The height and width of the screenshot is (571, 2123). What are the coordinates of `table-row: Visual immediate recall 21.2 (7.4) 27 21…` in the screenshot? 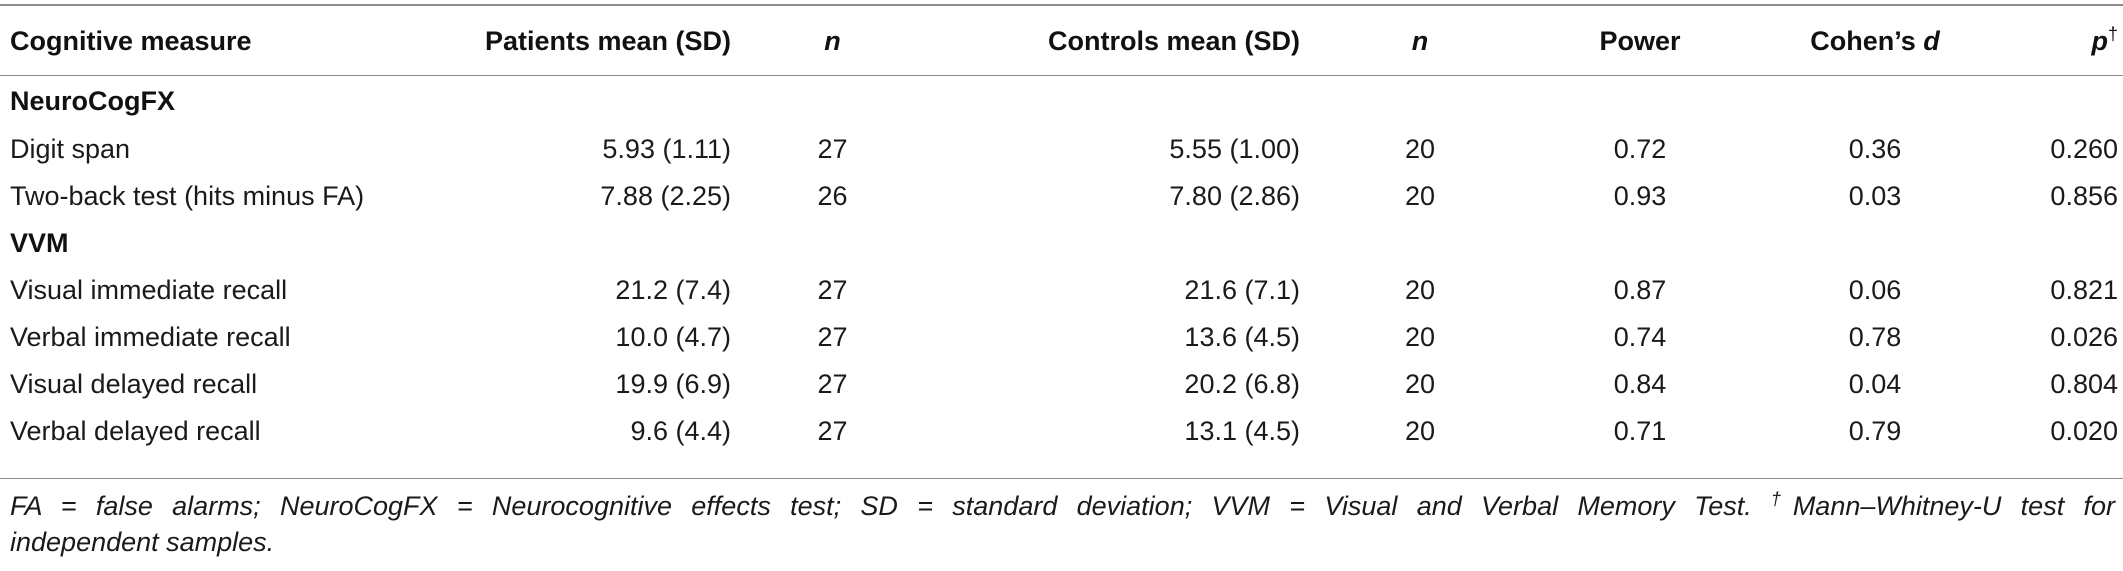 It's located at (1061, 290).